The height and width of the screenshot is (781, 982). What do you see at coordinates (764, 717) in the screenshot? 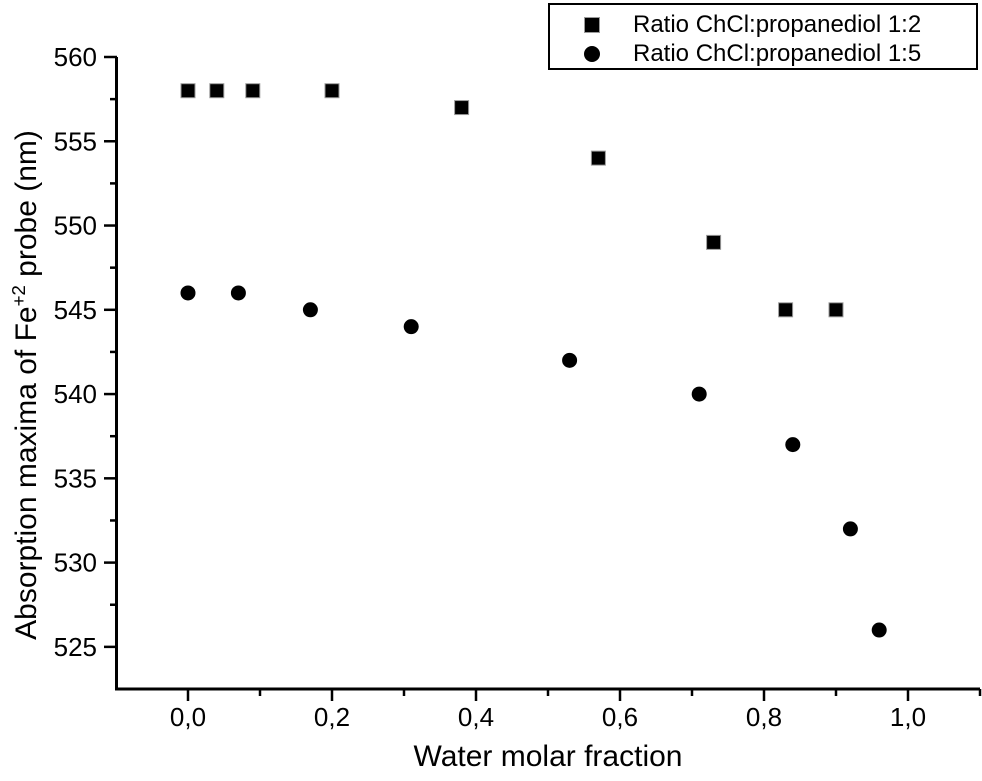
I see `x-tick-label: 0,8` at bounding box center [764, 717].